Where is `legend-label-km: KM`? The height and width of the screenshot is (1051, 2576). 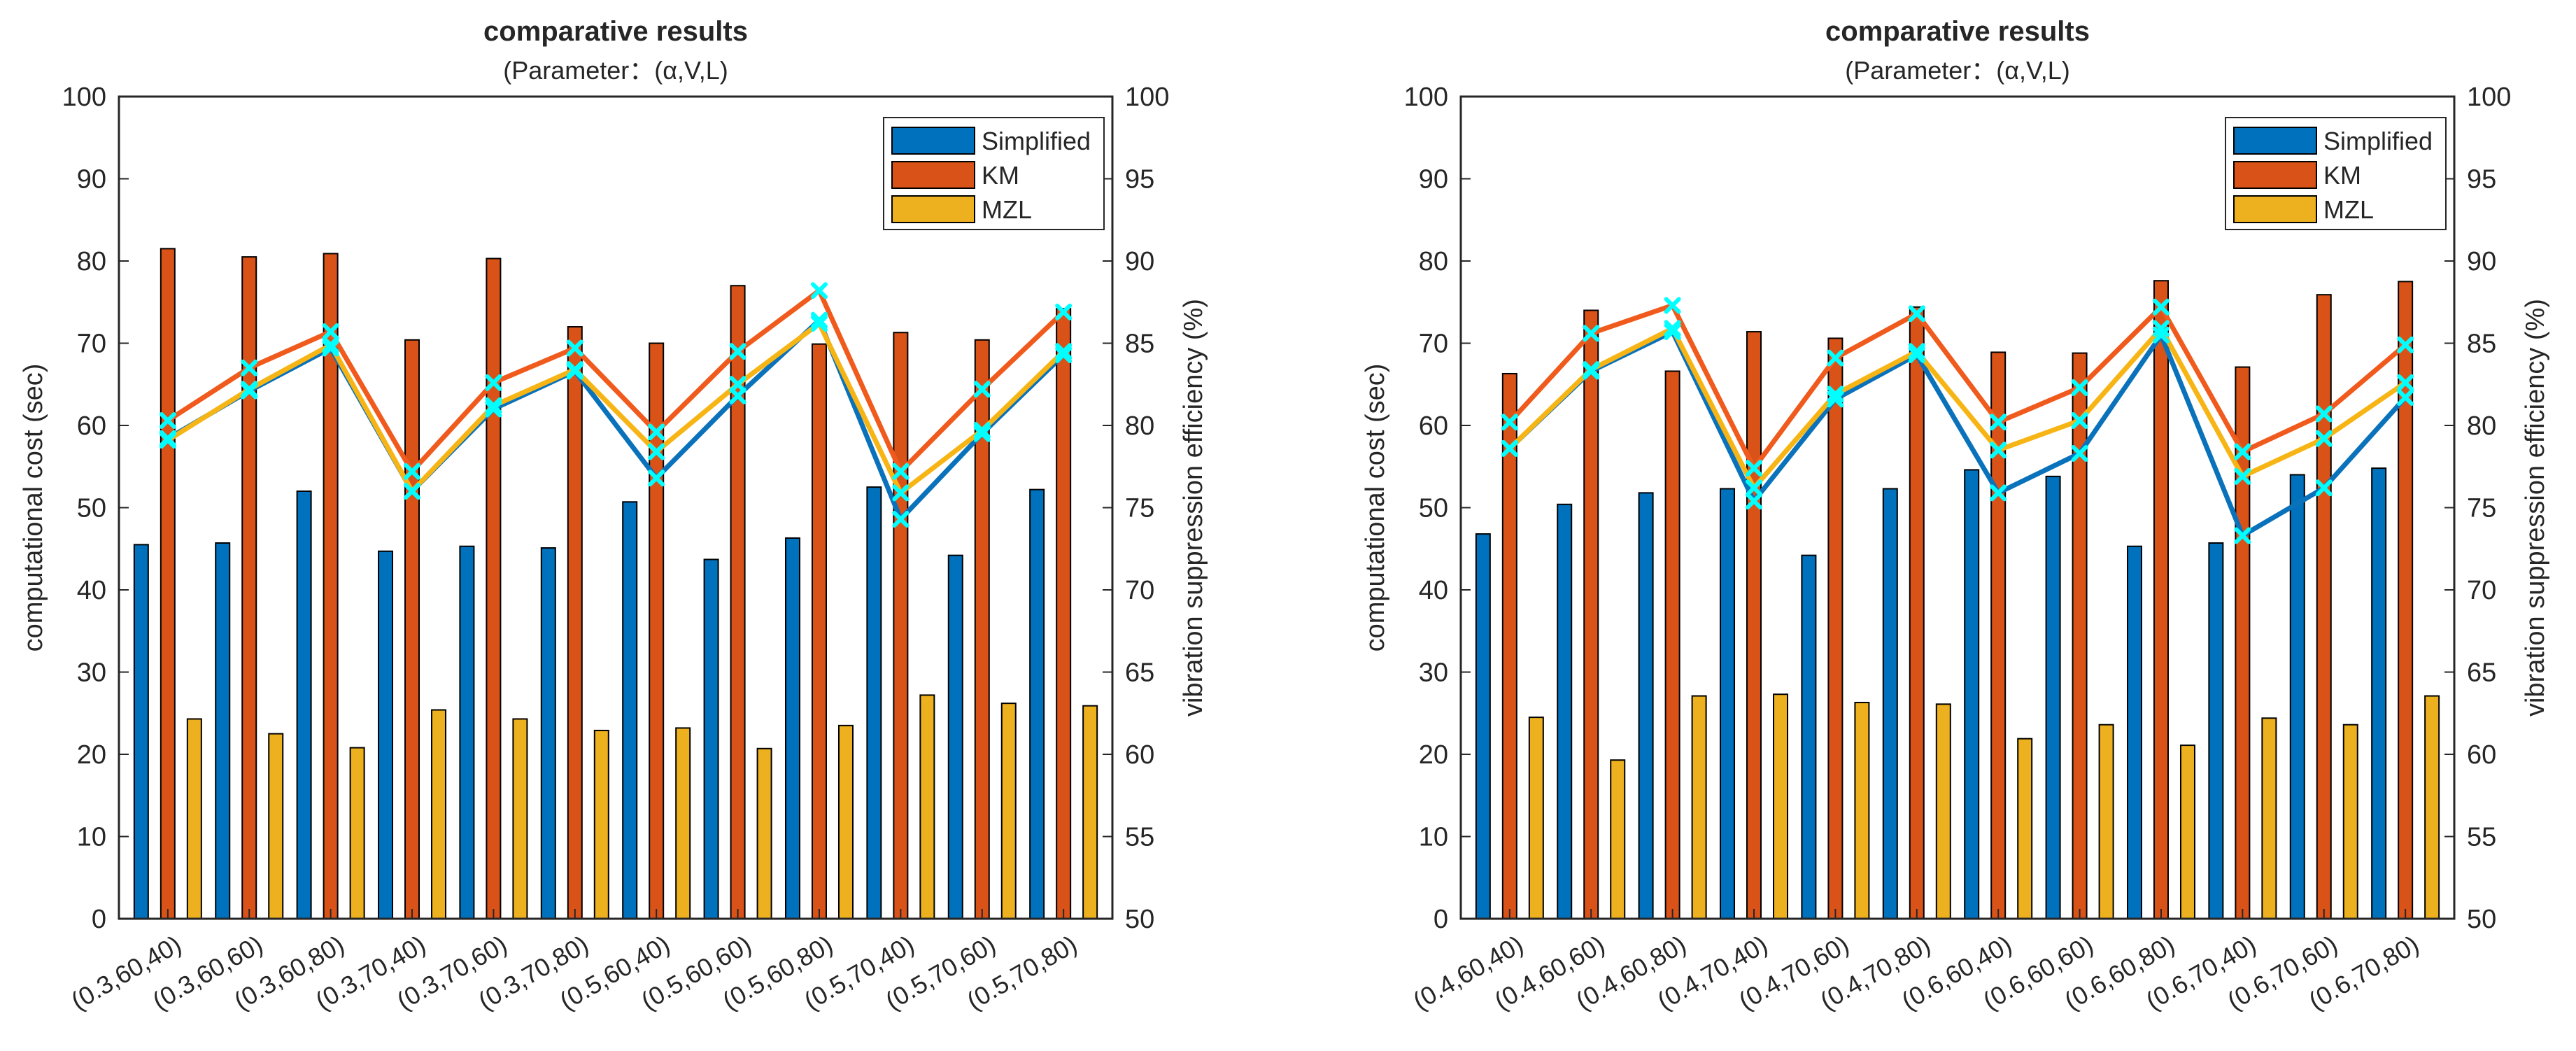 legend-label-km: KM is located at coordinates (2342, 175).